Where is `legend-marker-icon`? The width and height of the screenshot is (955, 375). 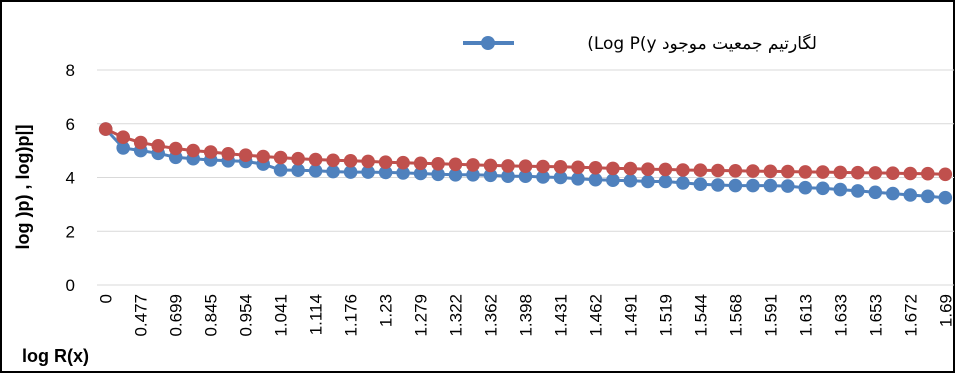 legend-marker-icon is located at coordinates (488, 43).